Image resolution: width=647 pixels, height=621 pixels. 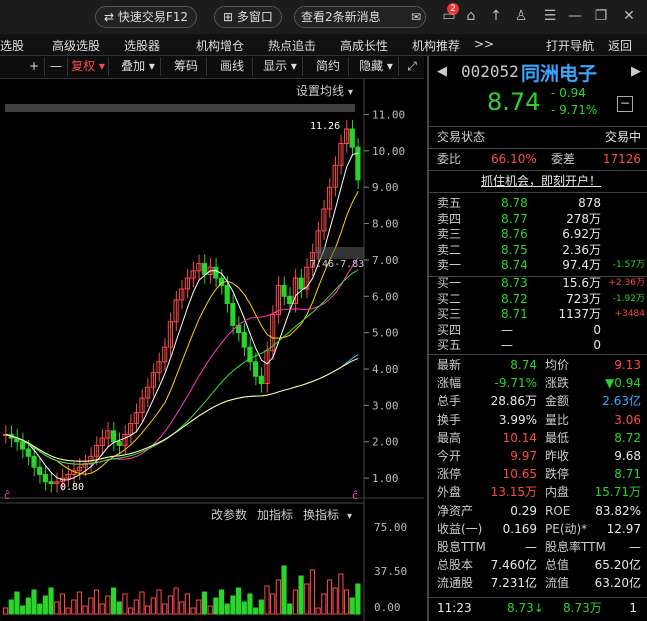 What do you see at coordinates (320, 91) in the screenshot?
I see `ma-setting-label: 设置均线` at bounding box center [320, 91].